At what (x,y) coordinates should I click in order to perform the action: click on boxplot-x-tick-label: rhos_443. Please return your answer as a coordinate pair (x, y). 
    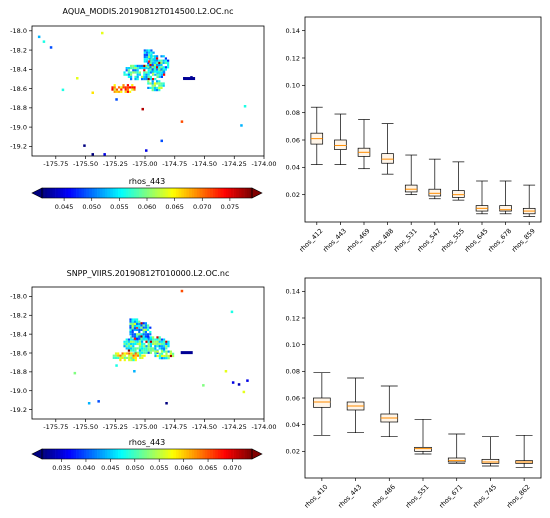
    Looking at the image, I should click on (334, 240).